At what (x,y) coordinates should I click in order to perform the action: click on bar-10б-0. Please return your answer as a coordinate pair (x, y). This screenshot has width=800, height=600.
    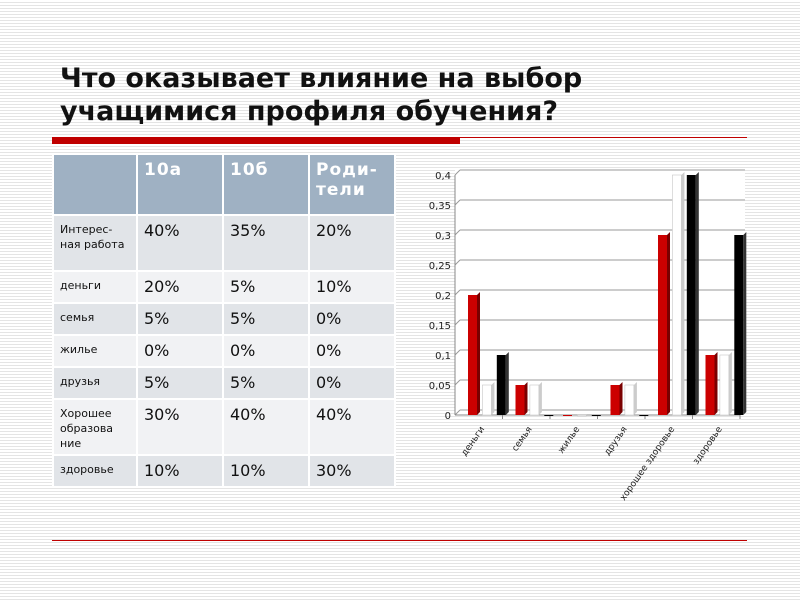
    Looking at the image, I should click on (487, 400).